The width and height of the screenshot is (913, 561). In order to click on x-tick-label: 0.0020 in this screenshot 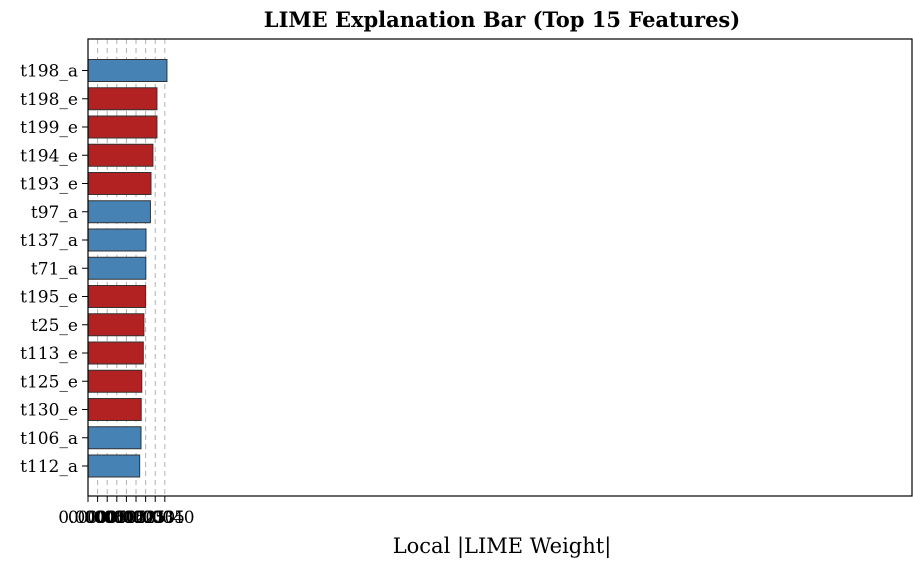, I will do `click(126, 518)`.